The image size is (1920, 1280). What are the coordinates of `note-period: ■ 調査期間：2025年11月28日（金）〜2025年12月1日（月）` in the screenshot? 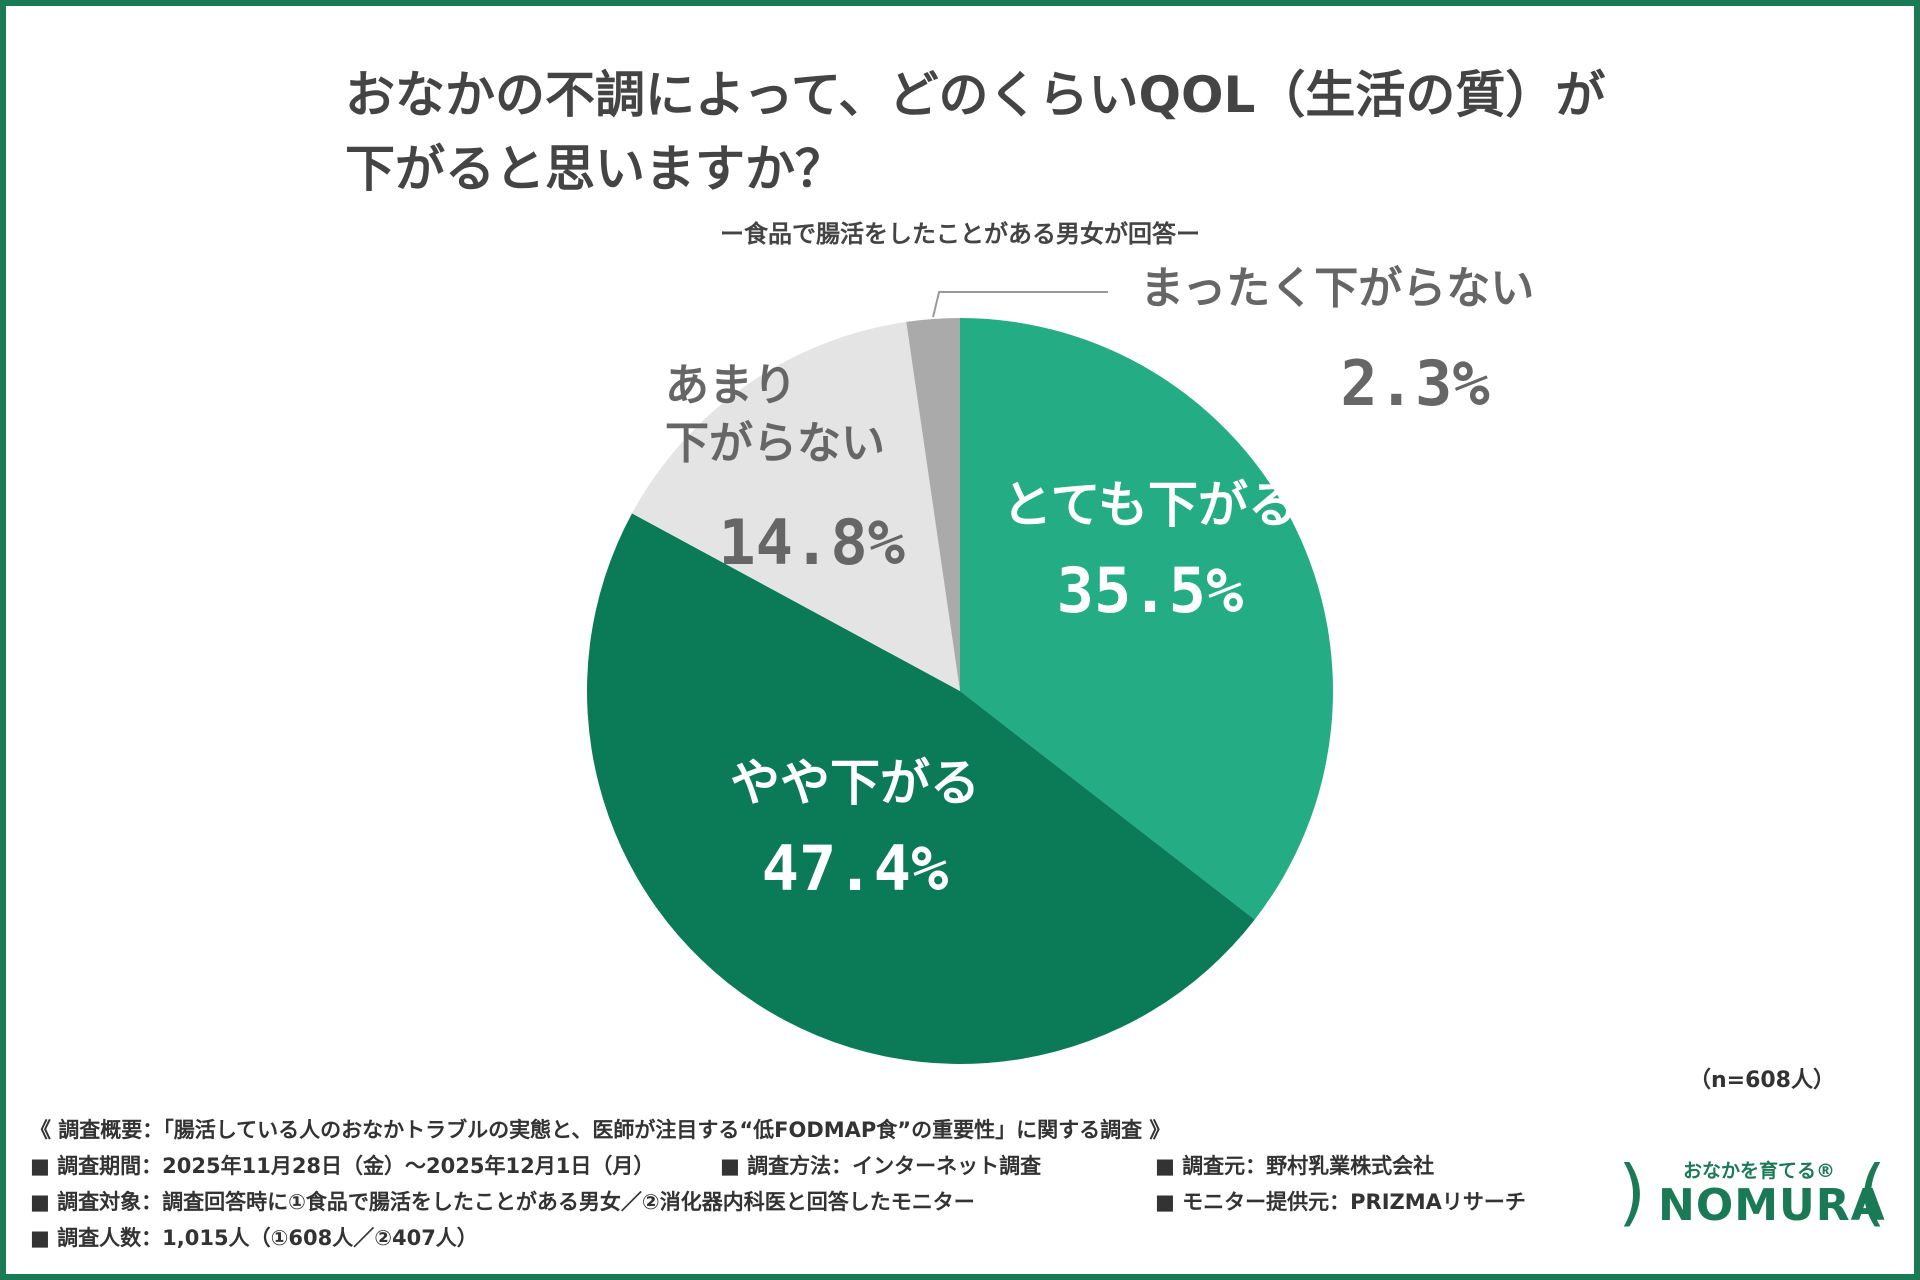 It's located at (342, 1166).